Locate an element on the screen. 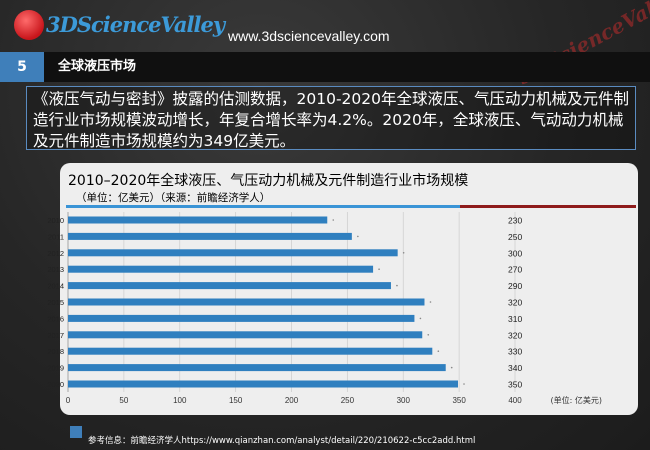 This screenshot has width=650, height=450. logo-text: 3DScienceValley is located at coordinates (135, 24).